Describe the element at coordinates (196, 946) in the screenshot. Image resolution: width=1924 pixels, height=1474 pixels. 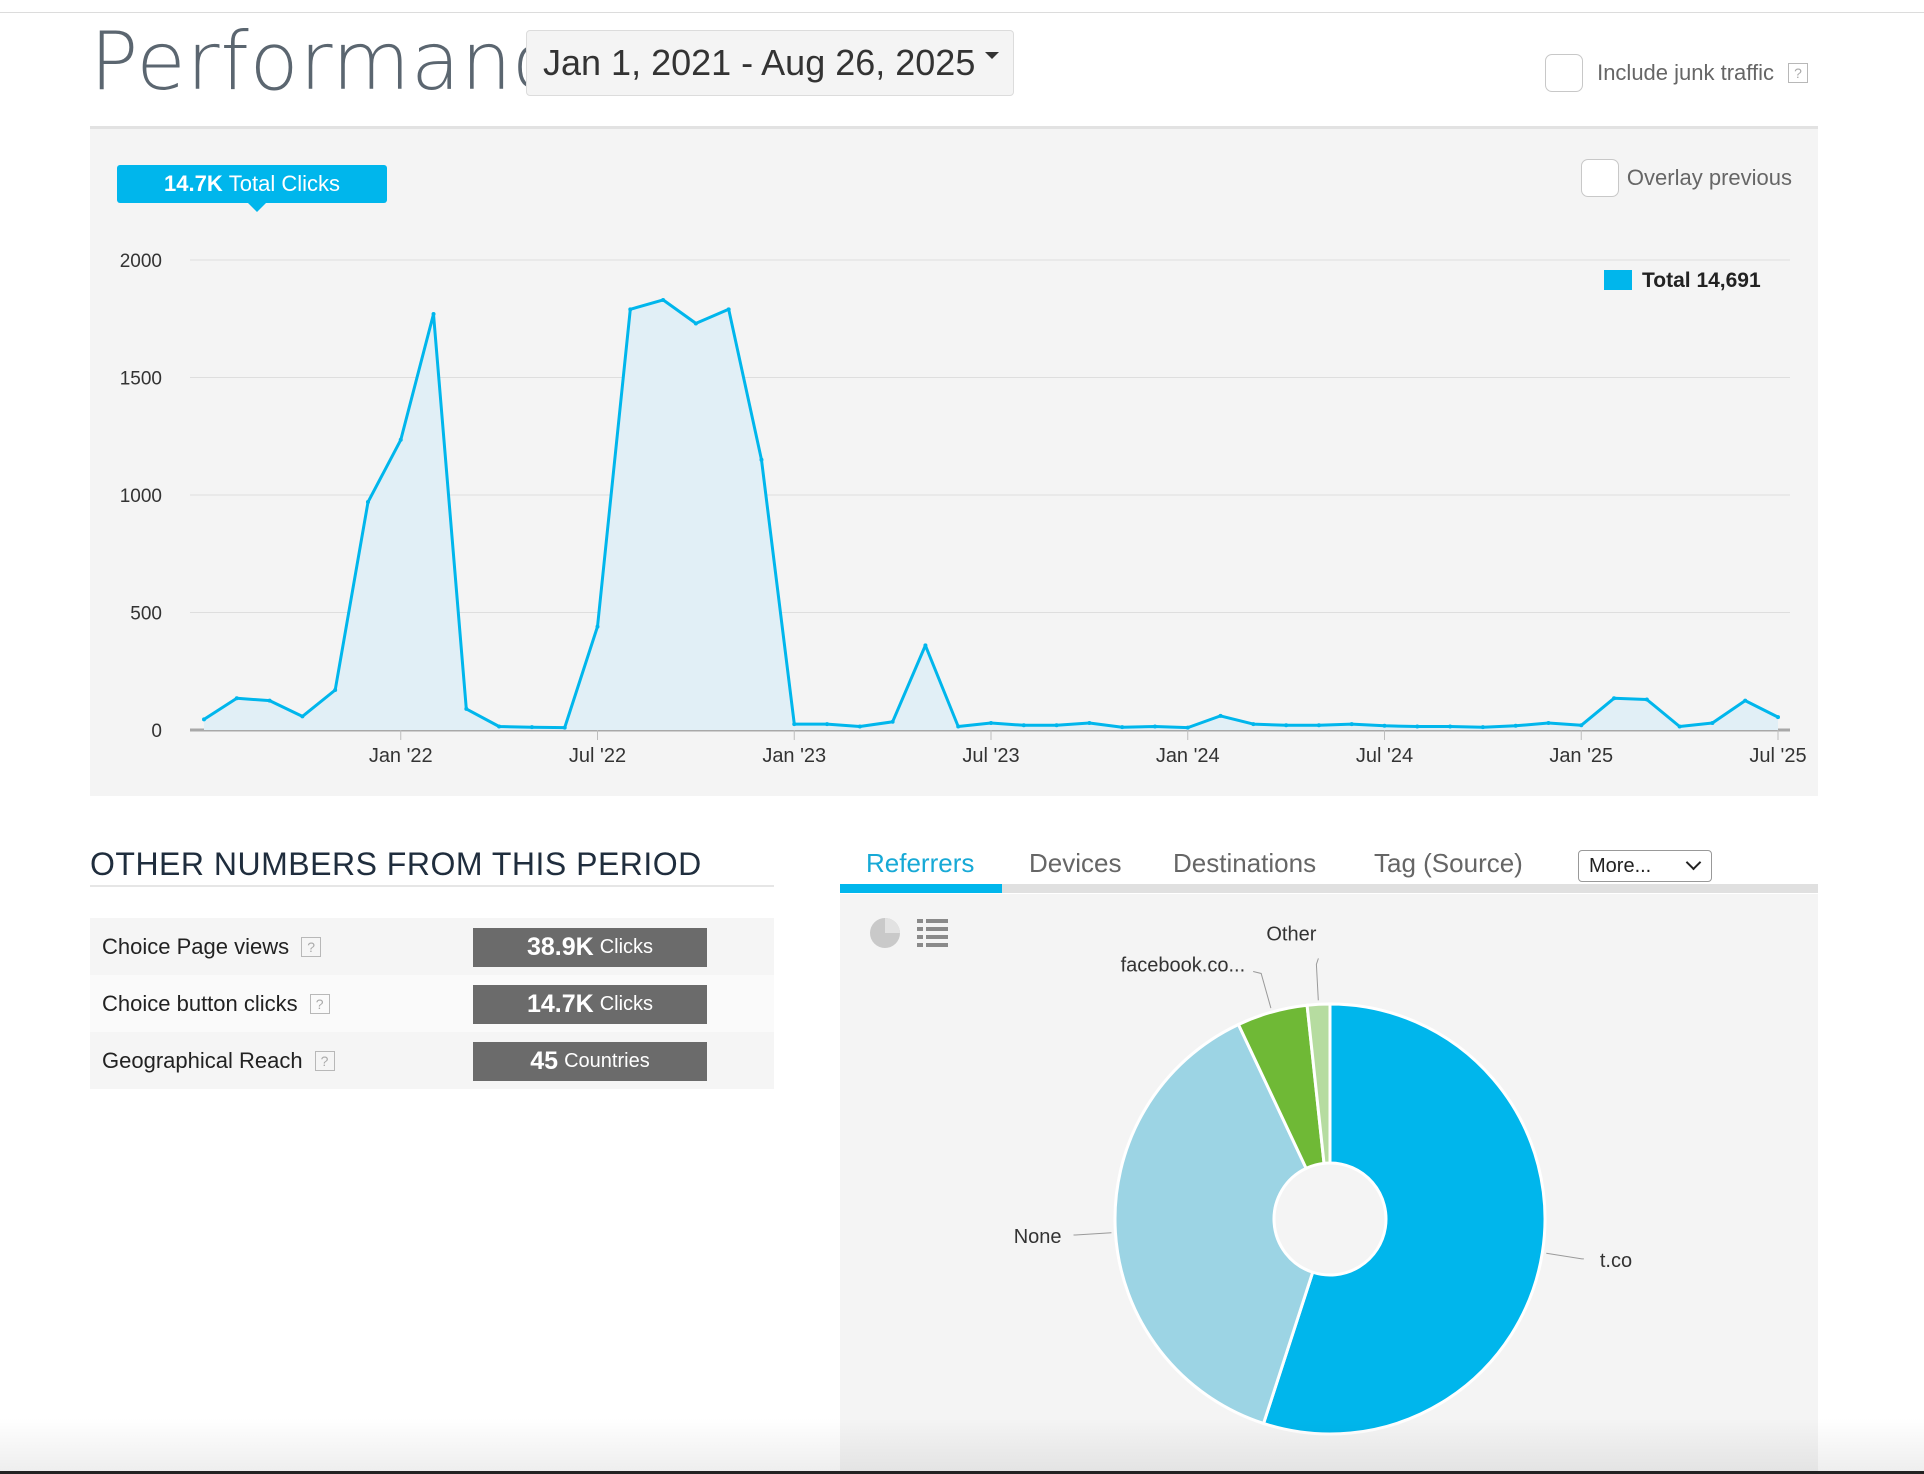
I see `stat-label: Choice Page views` at that location.